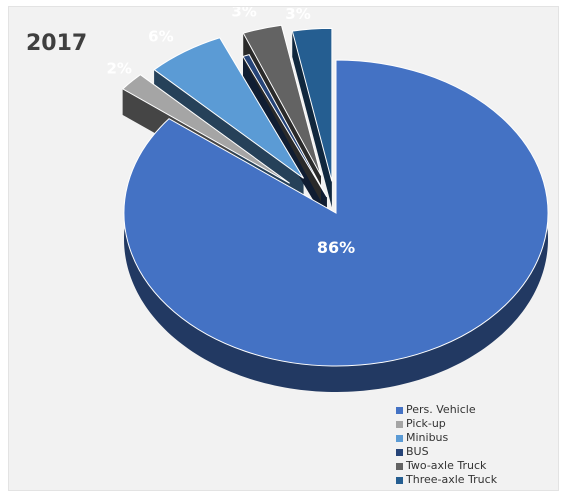 The image size is (565, 493). I want to click on data-label-5: 3%, so click(297, 15).